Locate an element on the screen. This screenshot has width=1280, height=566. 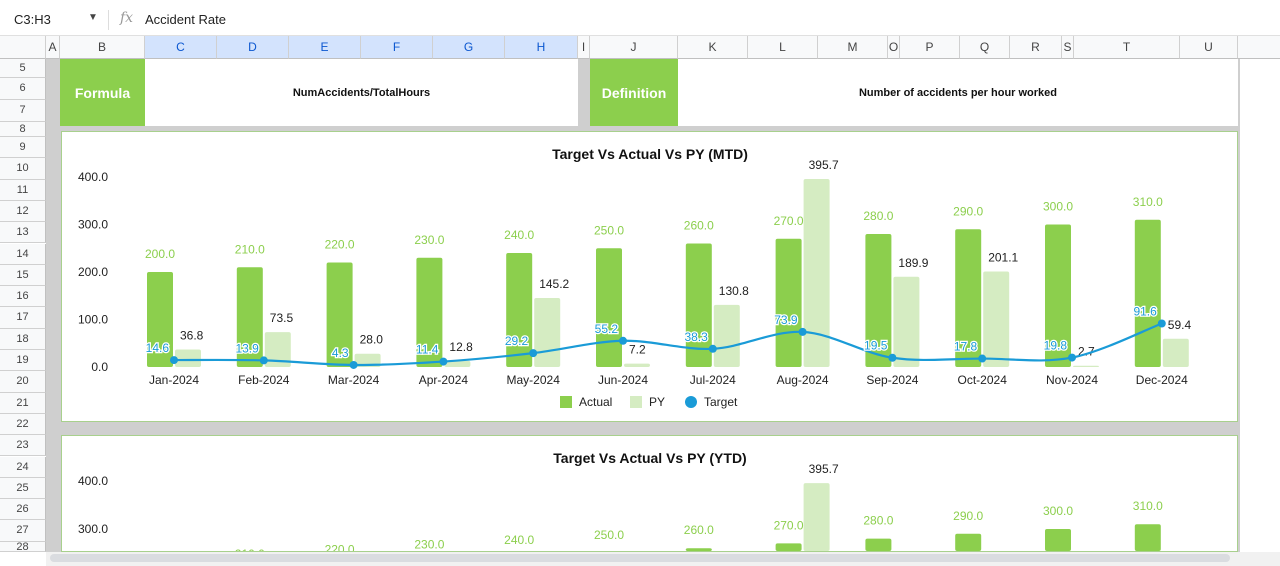
row-header: 15 is located at coordinates (23, 275).